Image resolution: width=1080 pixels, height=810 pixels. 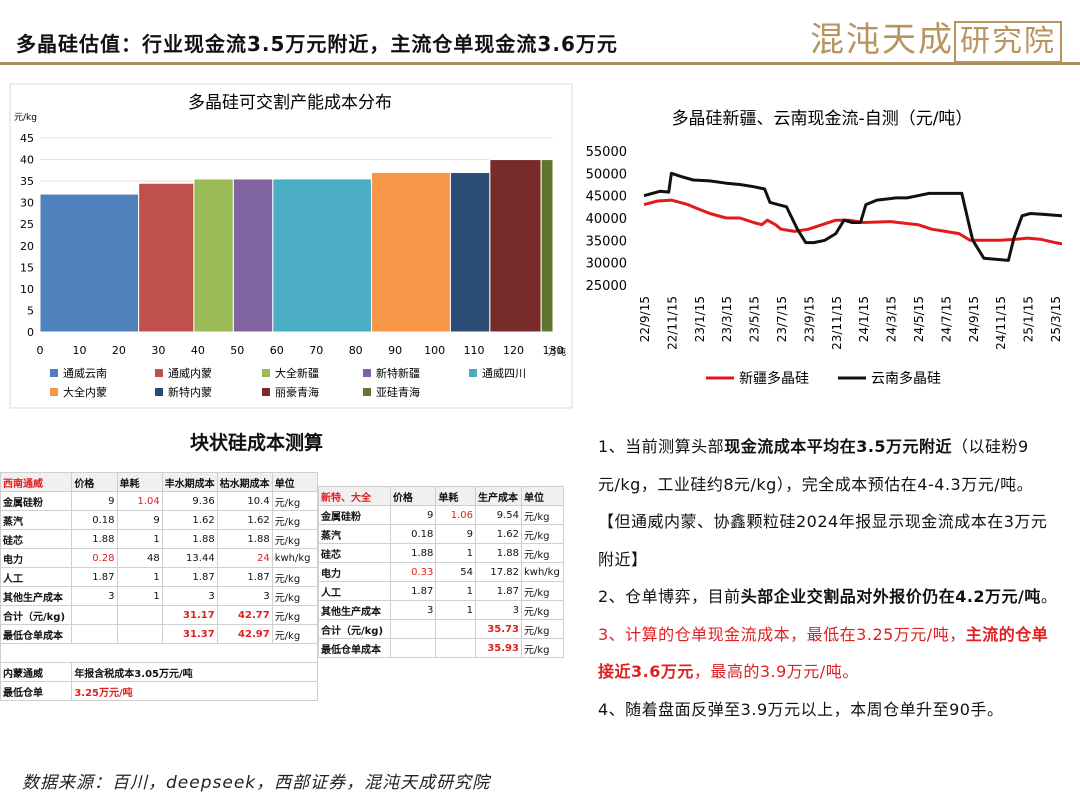 I want to click on cost-cell: 35.73, so click(x=498, y=629).